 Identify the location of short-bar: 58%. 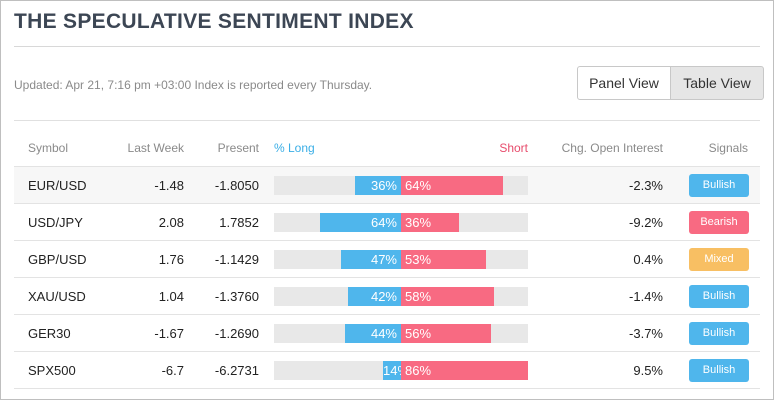
(447, 296).